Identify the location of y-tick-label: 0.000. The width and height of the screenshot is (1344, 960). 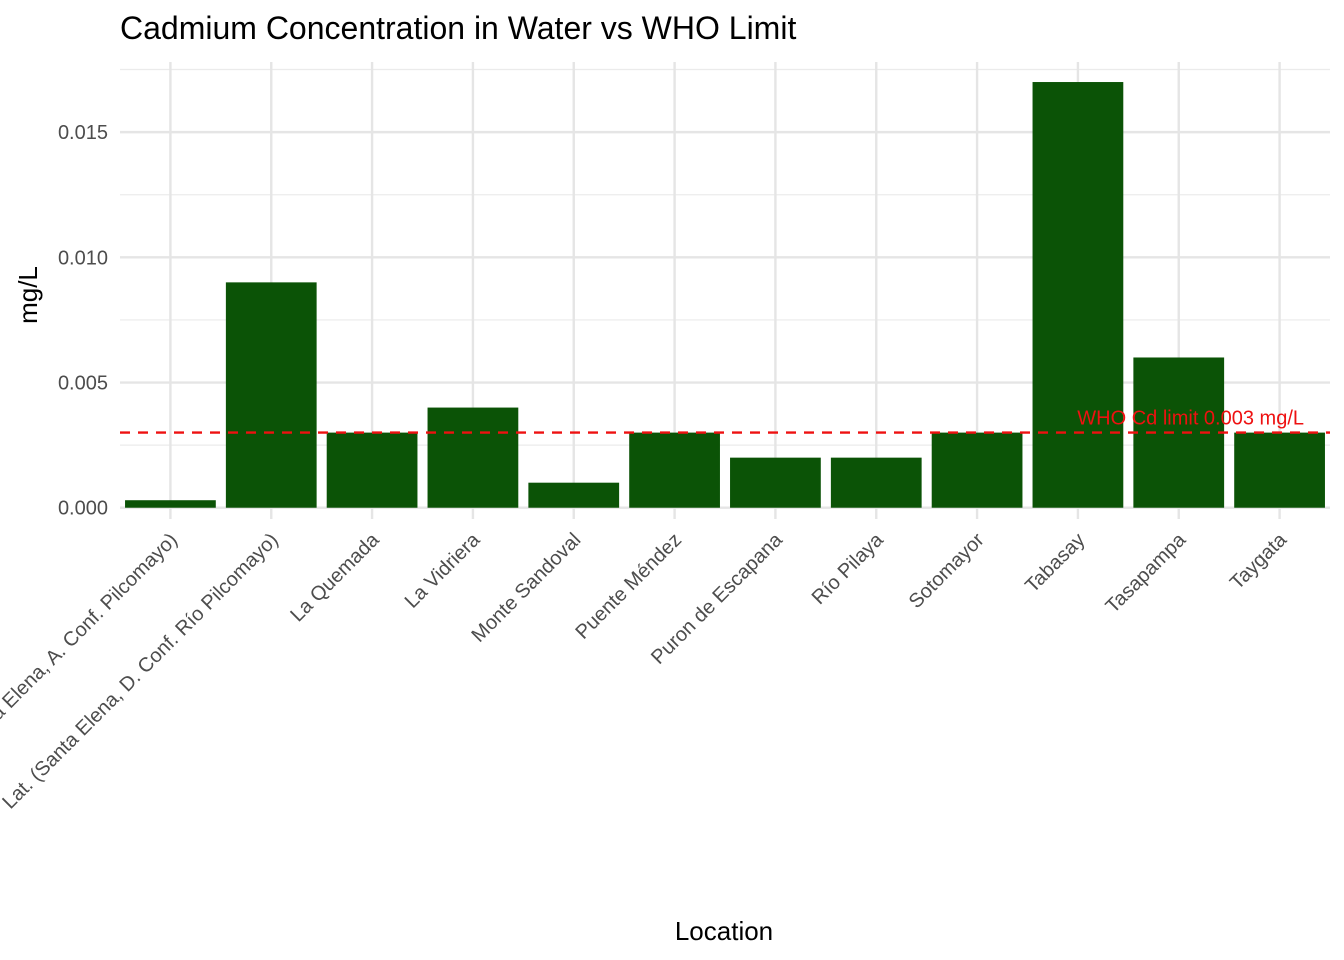
(83, 509).